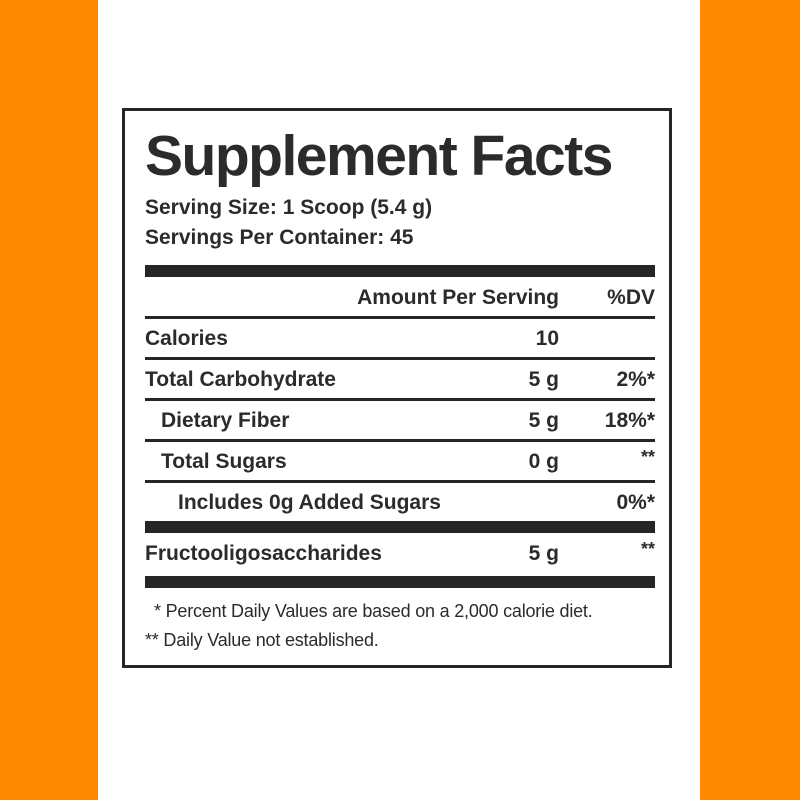  What do you see at coordinates (458, 297) in the screenshot?
I see `amount-per-serving-header: Amount Per Serving` at bounding box center [458, 297].